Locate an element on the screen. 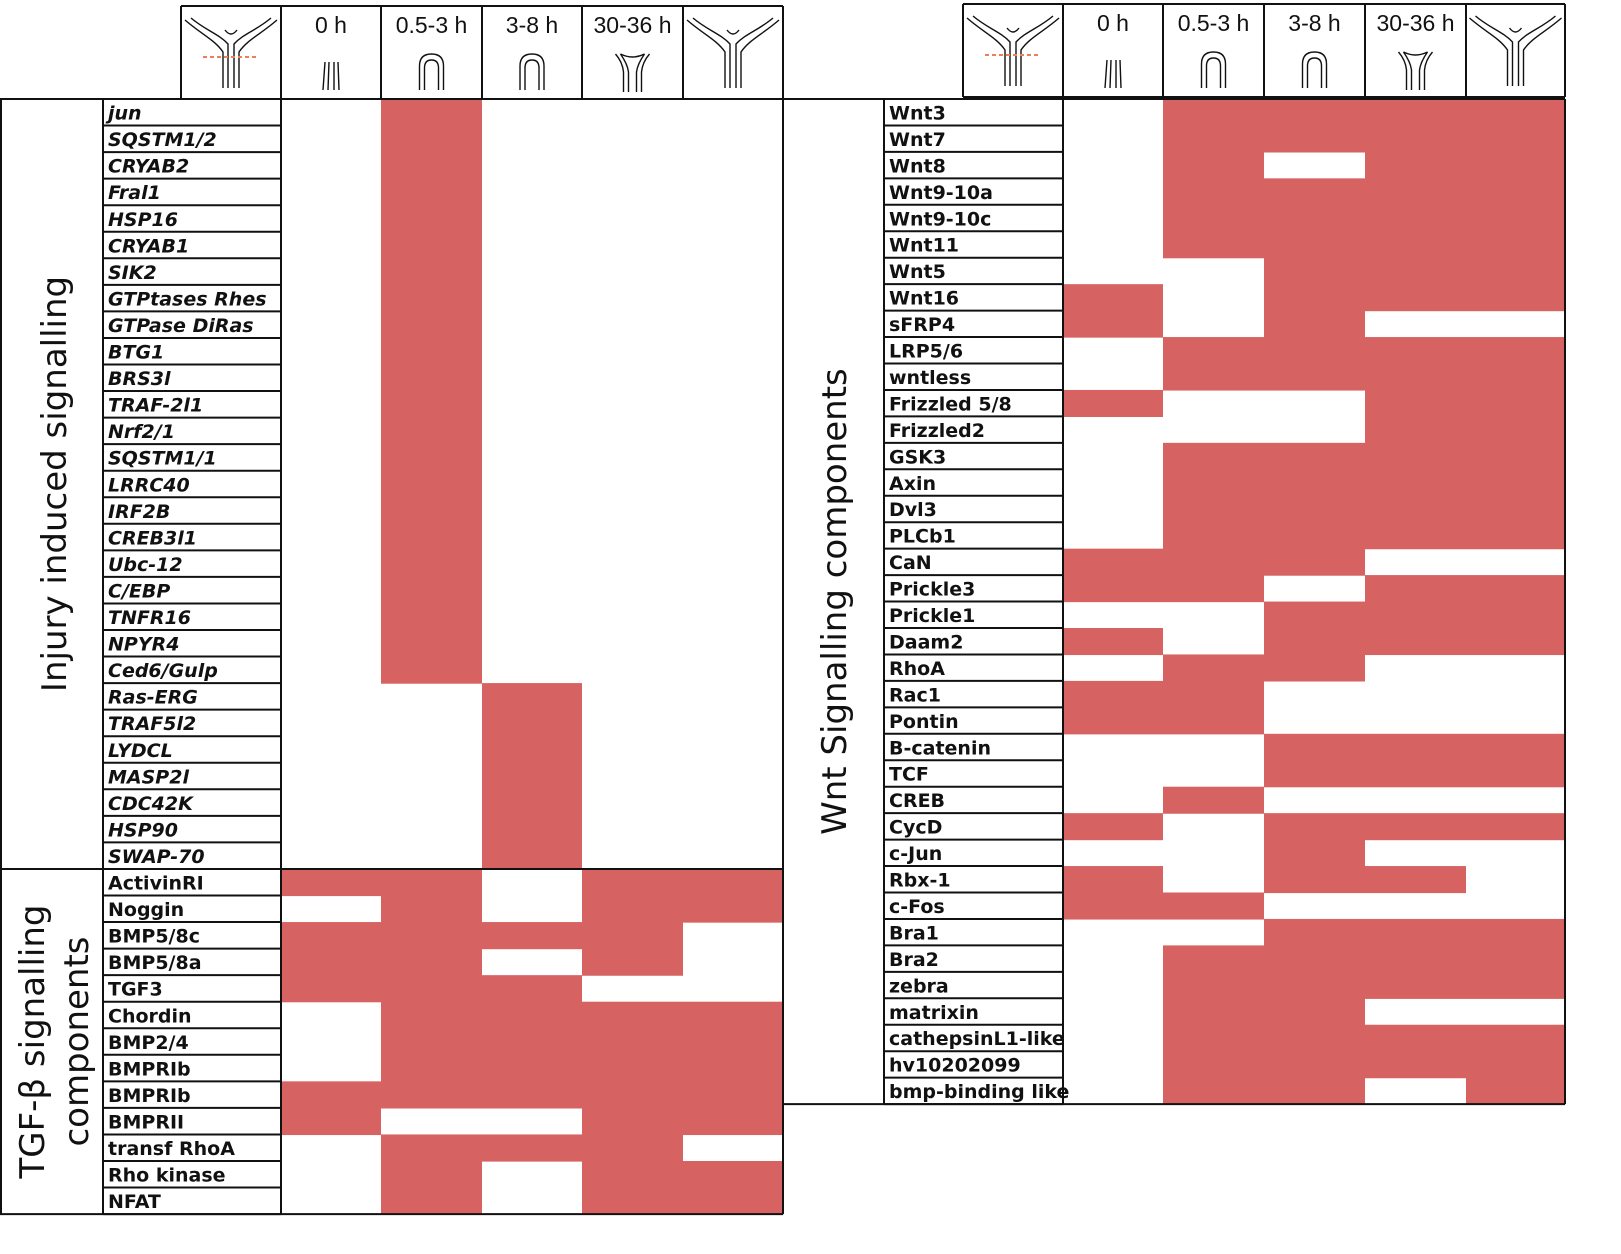  gene-label: C/EBP is located at coordinates (139, 591).